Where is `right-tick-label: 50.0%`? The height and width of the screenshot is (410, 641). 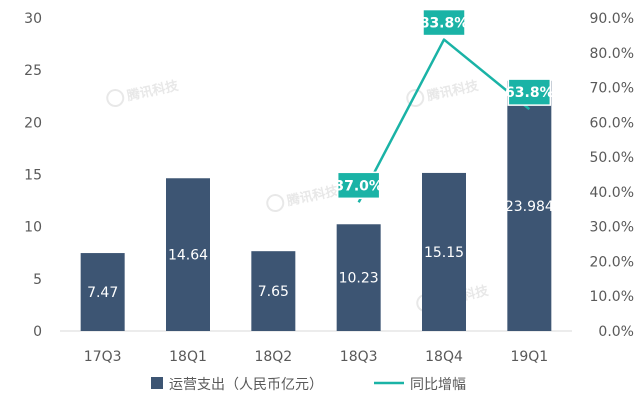 right-tick-label: 50.0% is located at coordinates (612, 158).